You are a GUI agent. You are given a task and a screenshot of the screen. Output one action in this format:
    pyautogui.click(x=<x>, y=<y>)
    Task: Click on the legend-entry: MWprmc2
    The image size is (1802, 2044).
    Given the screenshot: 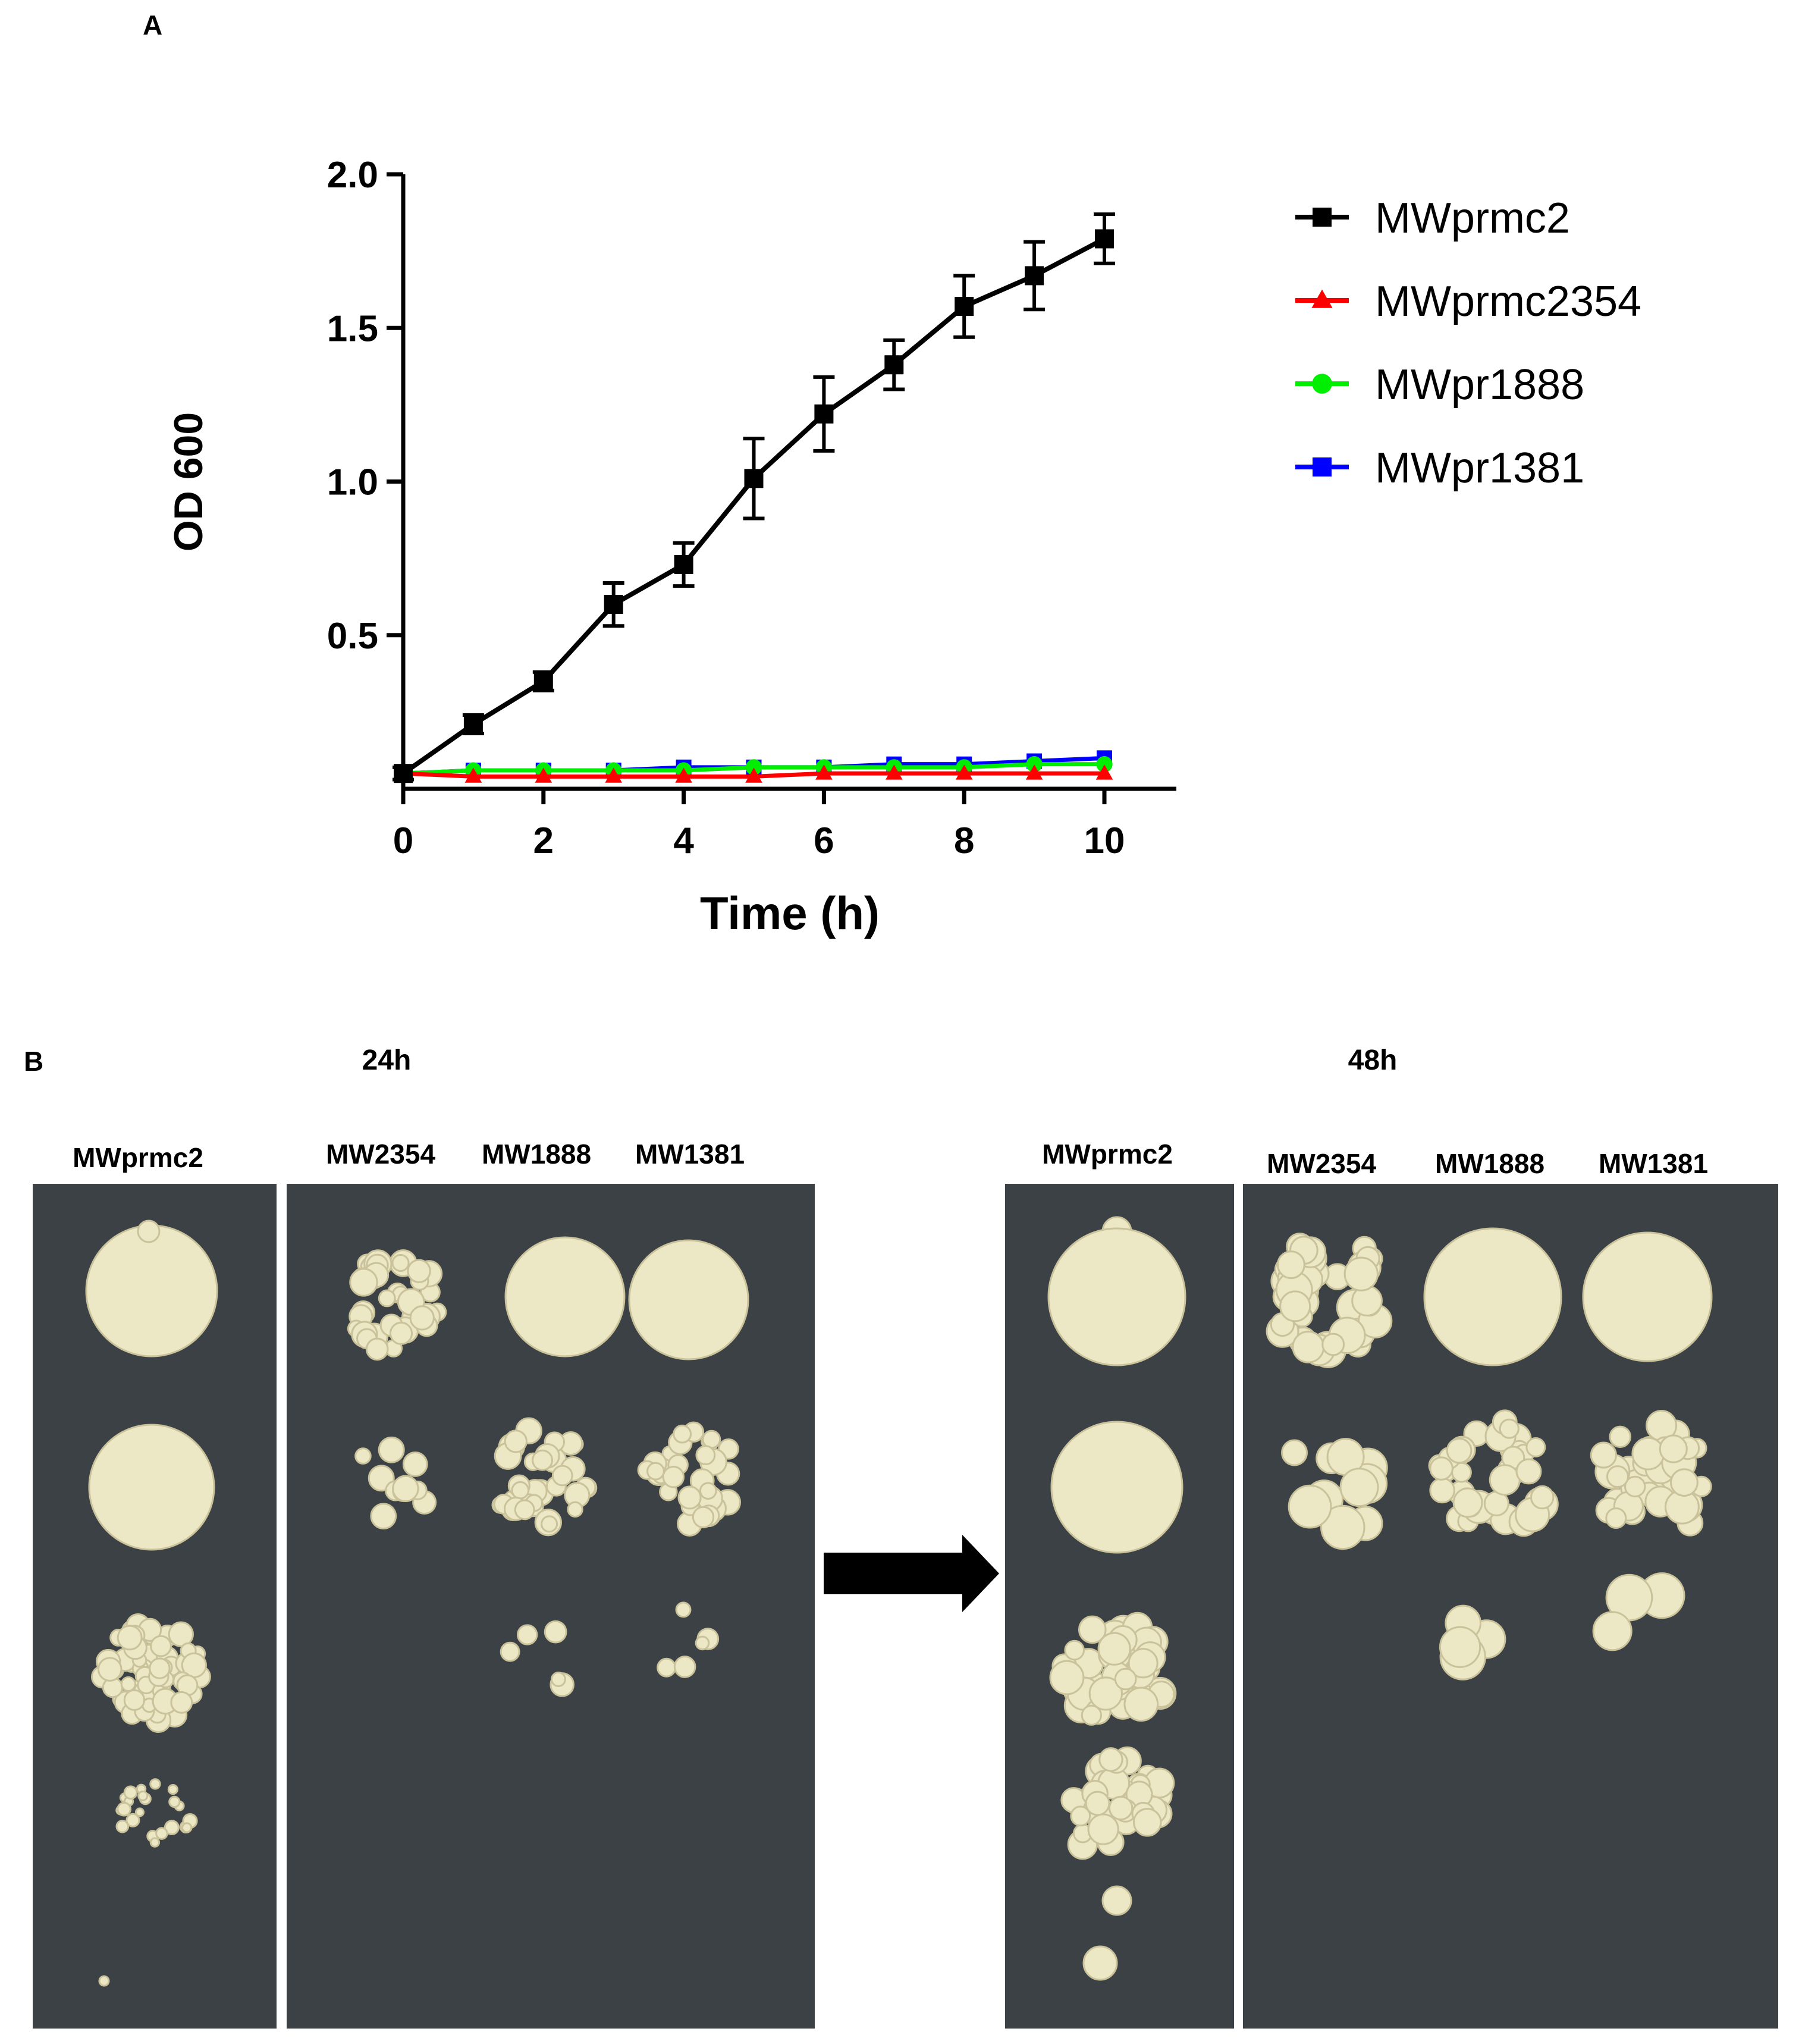 What is the action you would take?
    pyautogui.click(x=1433, y=218)
    